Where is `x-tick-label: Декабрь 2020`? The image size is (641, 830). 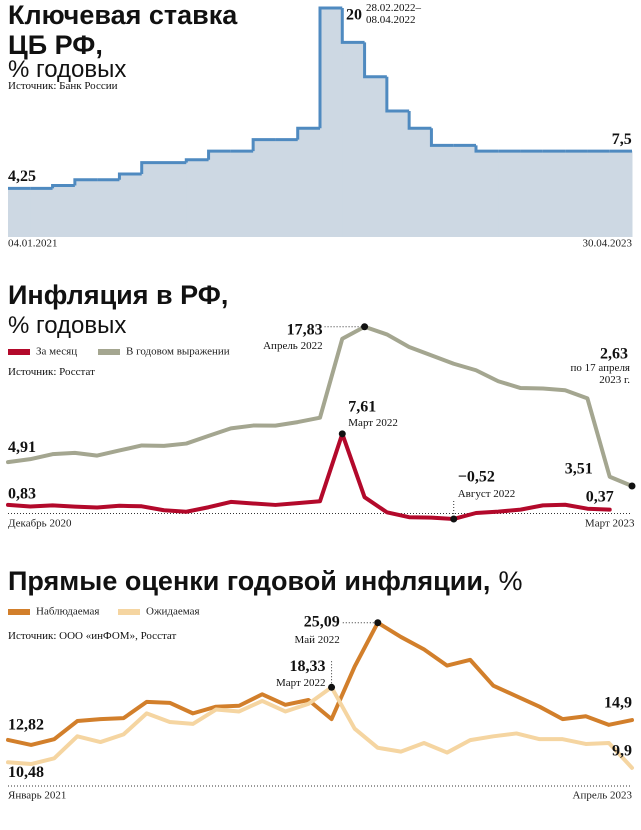 x-tick-label: Декабрь 2020 is located at coordinates (40, 524).